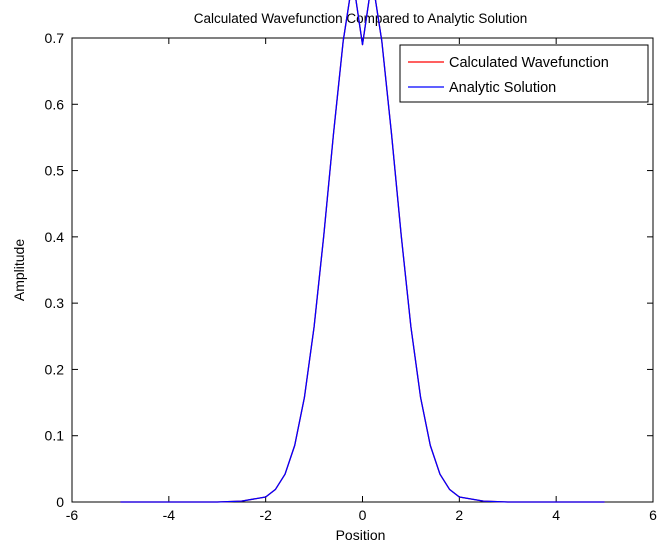 This screenshot has height=548, width=657. What do you see at coordinates (556, 515) in the screenshot?
I see `x-tick-label: 4` at bounding box center [556, 515].